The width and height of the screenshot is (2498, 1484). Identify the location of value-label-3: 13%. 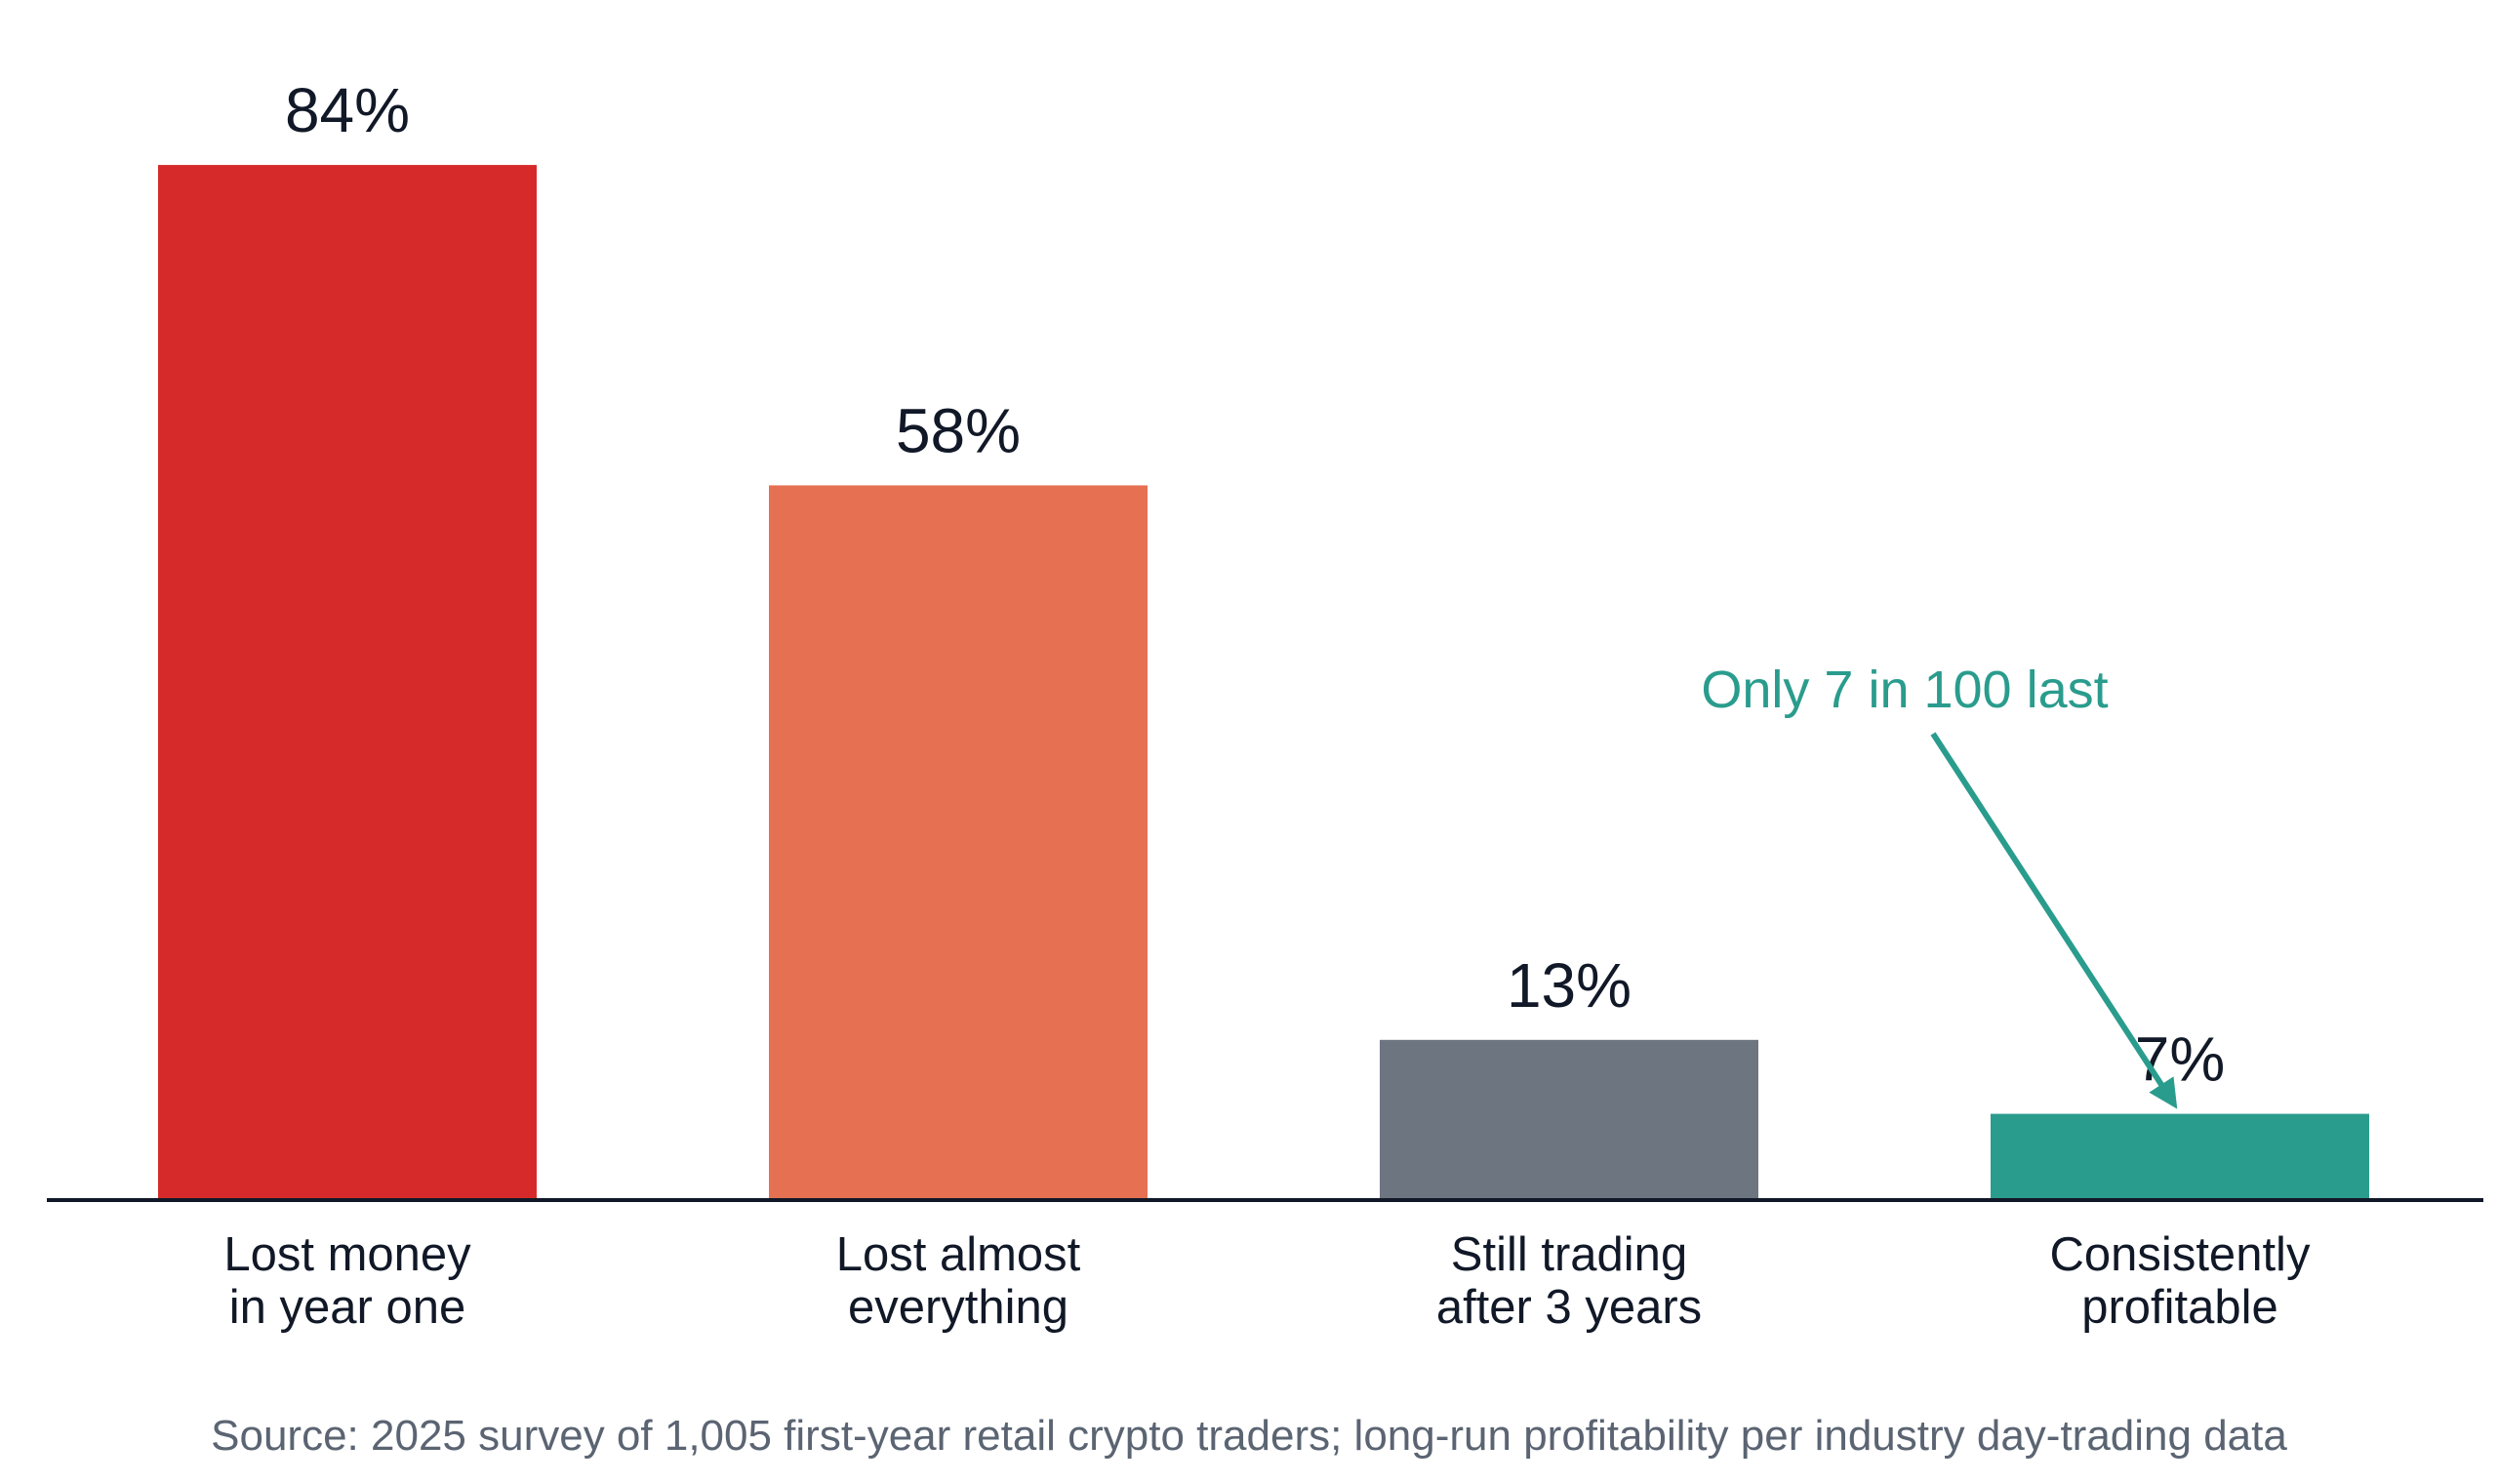
(1569, 985).